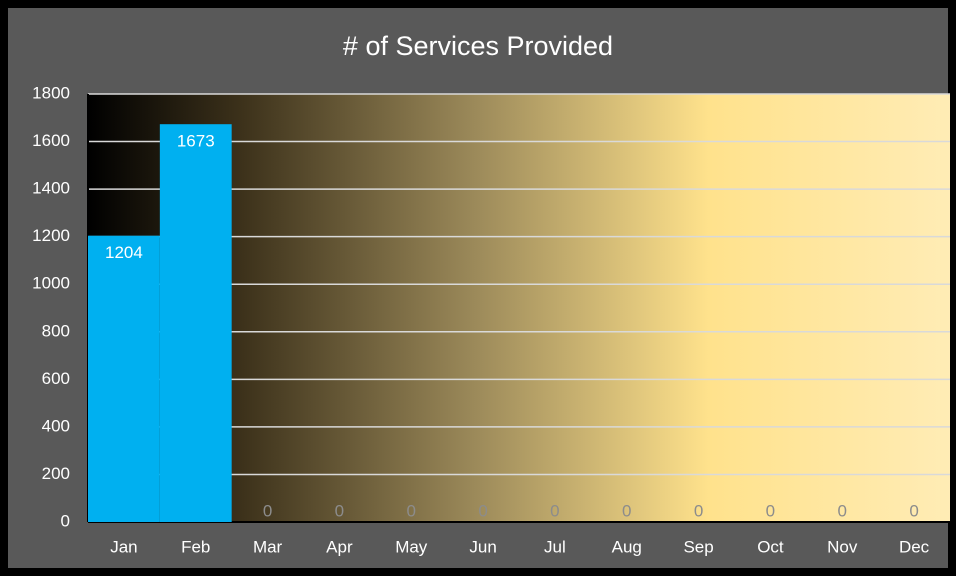  I want to click on y-tick-label: 600, so click(56, 378).